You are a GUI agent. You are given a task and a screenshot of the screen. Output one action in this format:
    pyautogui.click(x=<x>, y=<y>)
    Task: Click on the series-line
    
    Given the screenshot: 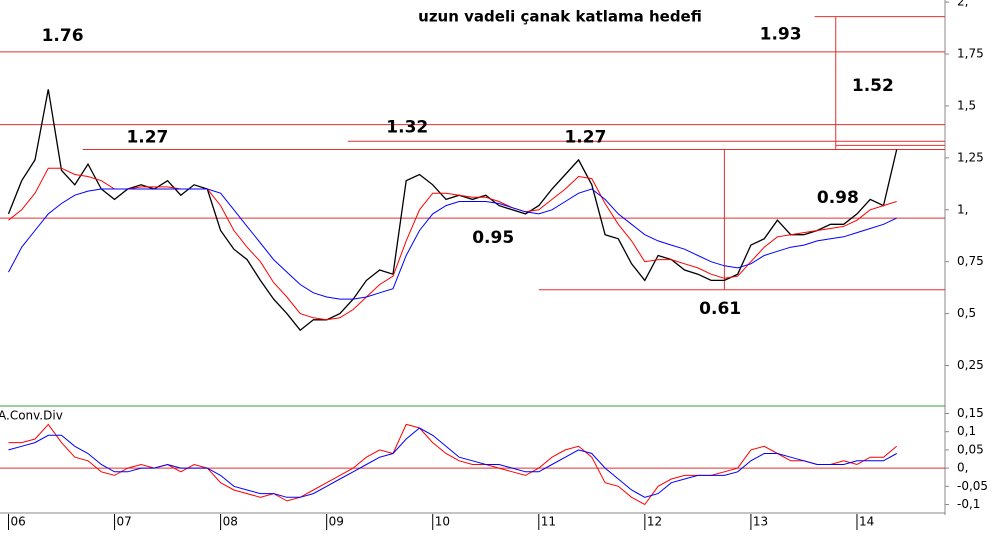 What is the action you would take?
    pyautogui.click(x=452, y=462)
    